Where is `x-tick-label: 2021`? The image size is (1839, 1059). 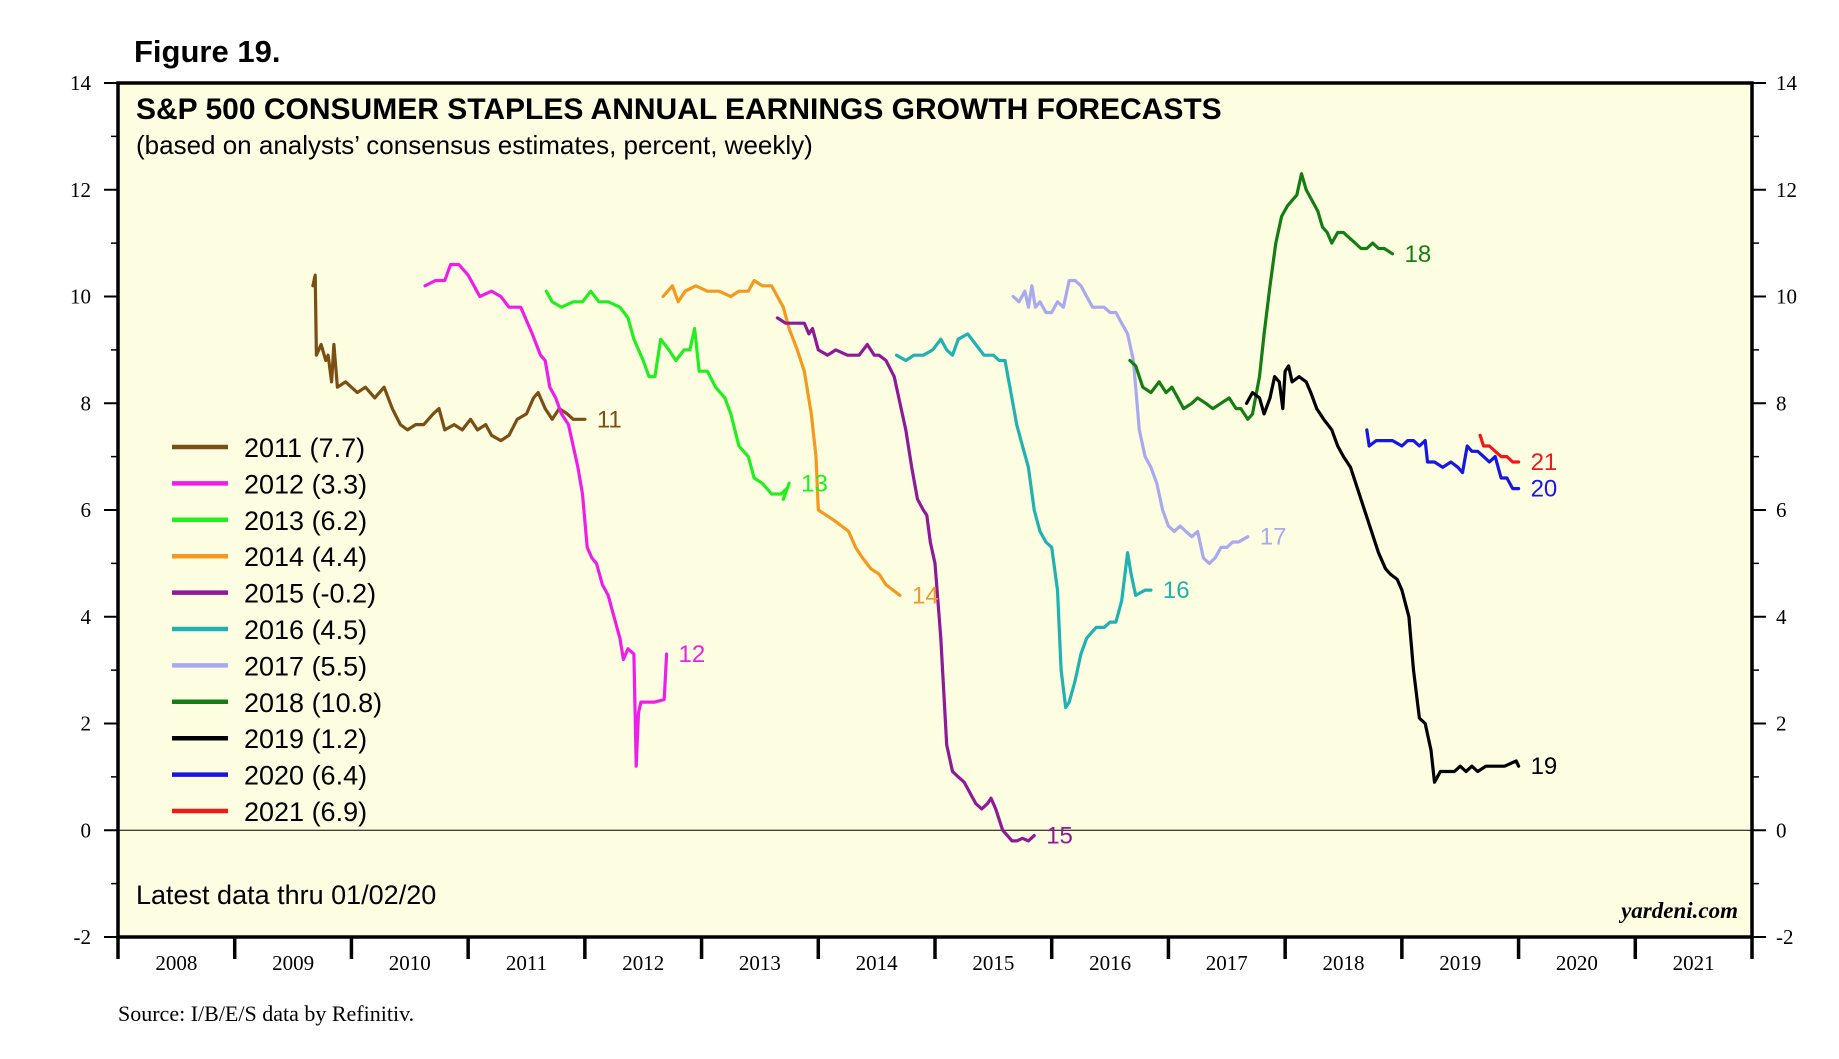 x-tick-label: 2021 is located at coordinates (1694, 963).